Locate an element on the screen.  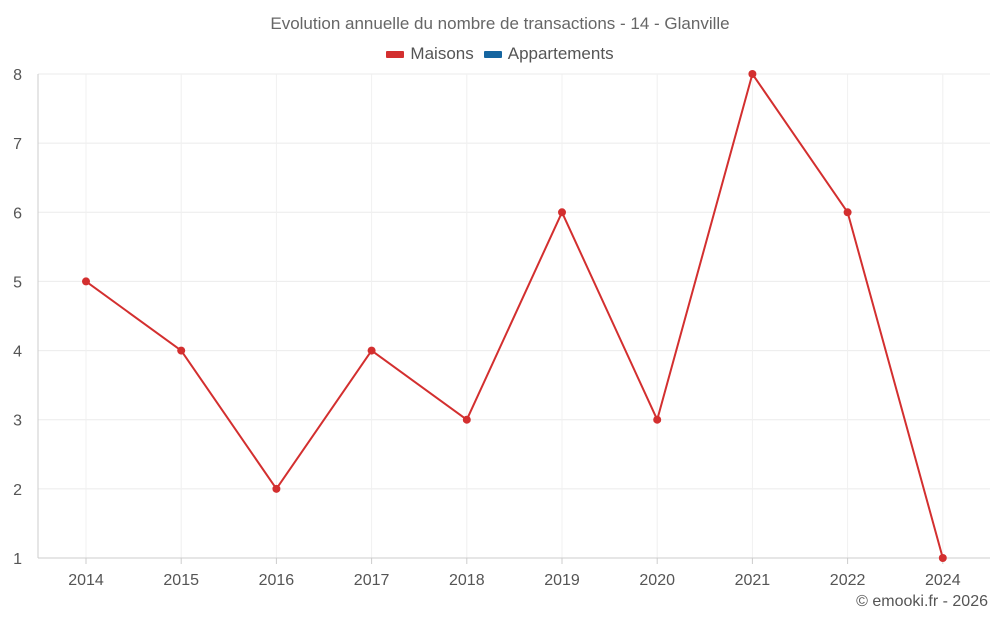
y-tick-label-5: 5 is located at coordinates (17, 282).